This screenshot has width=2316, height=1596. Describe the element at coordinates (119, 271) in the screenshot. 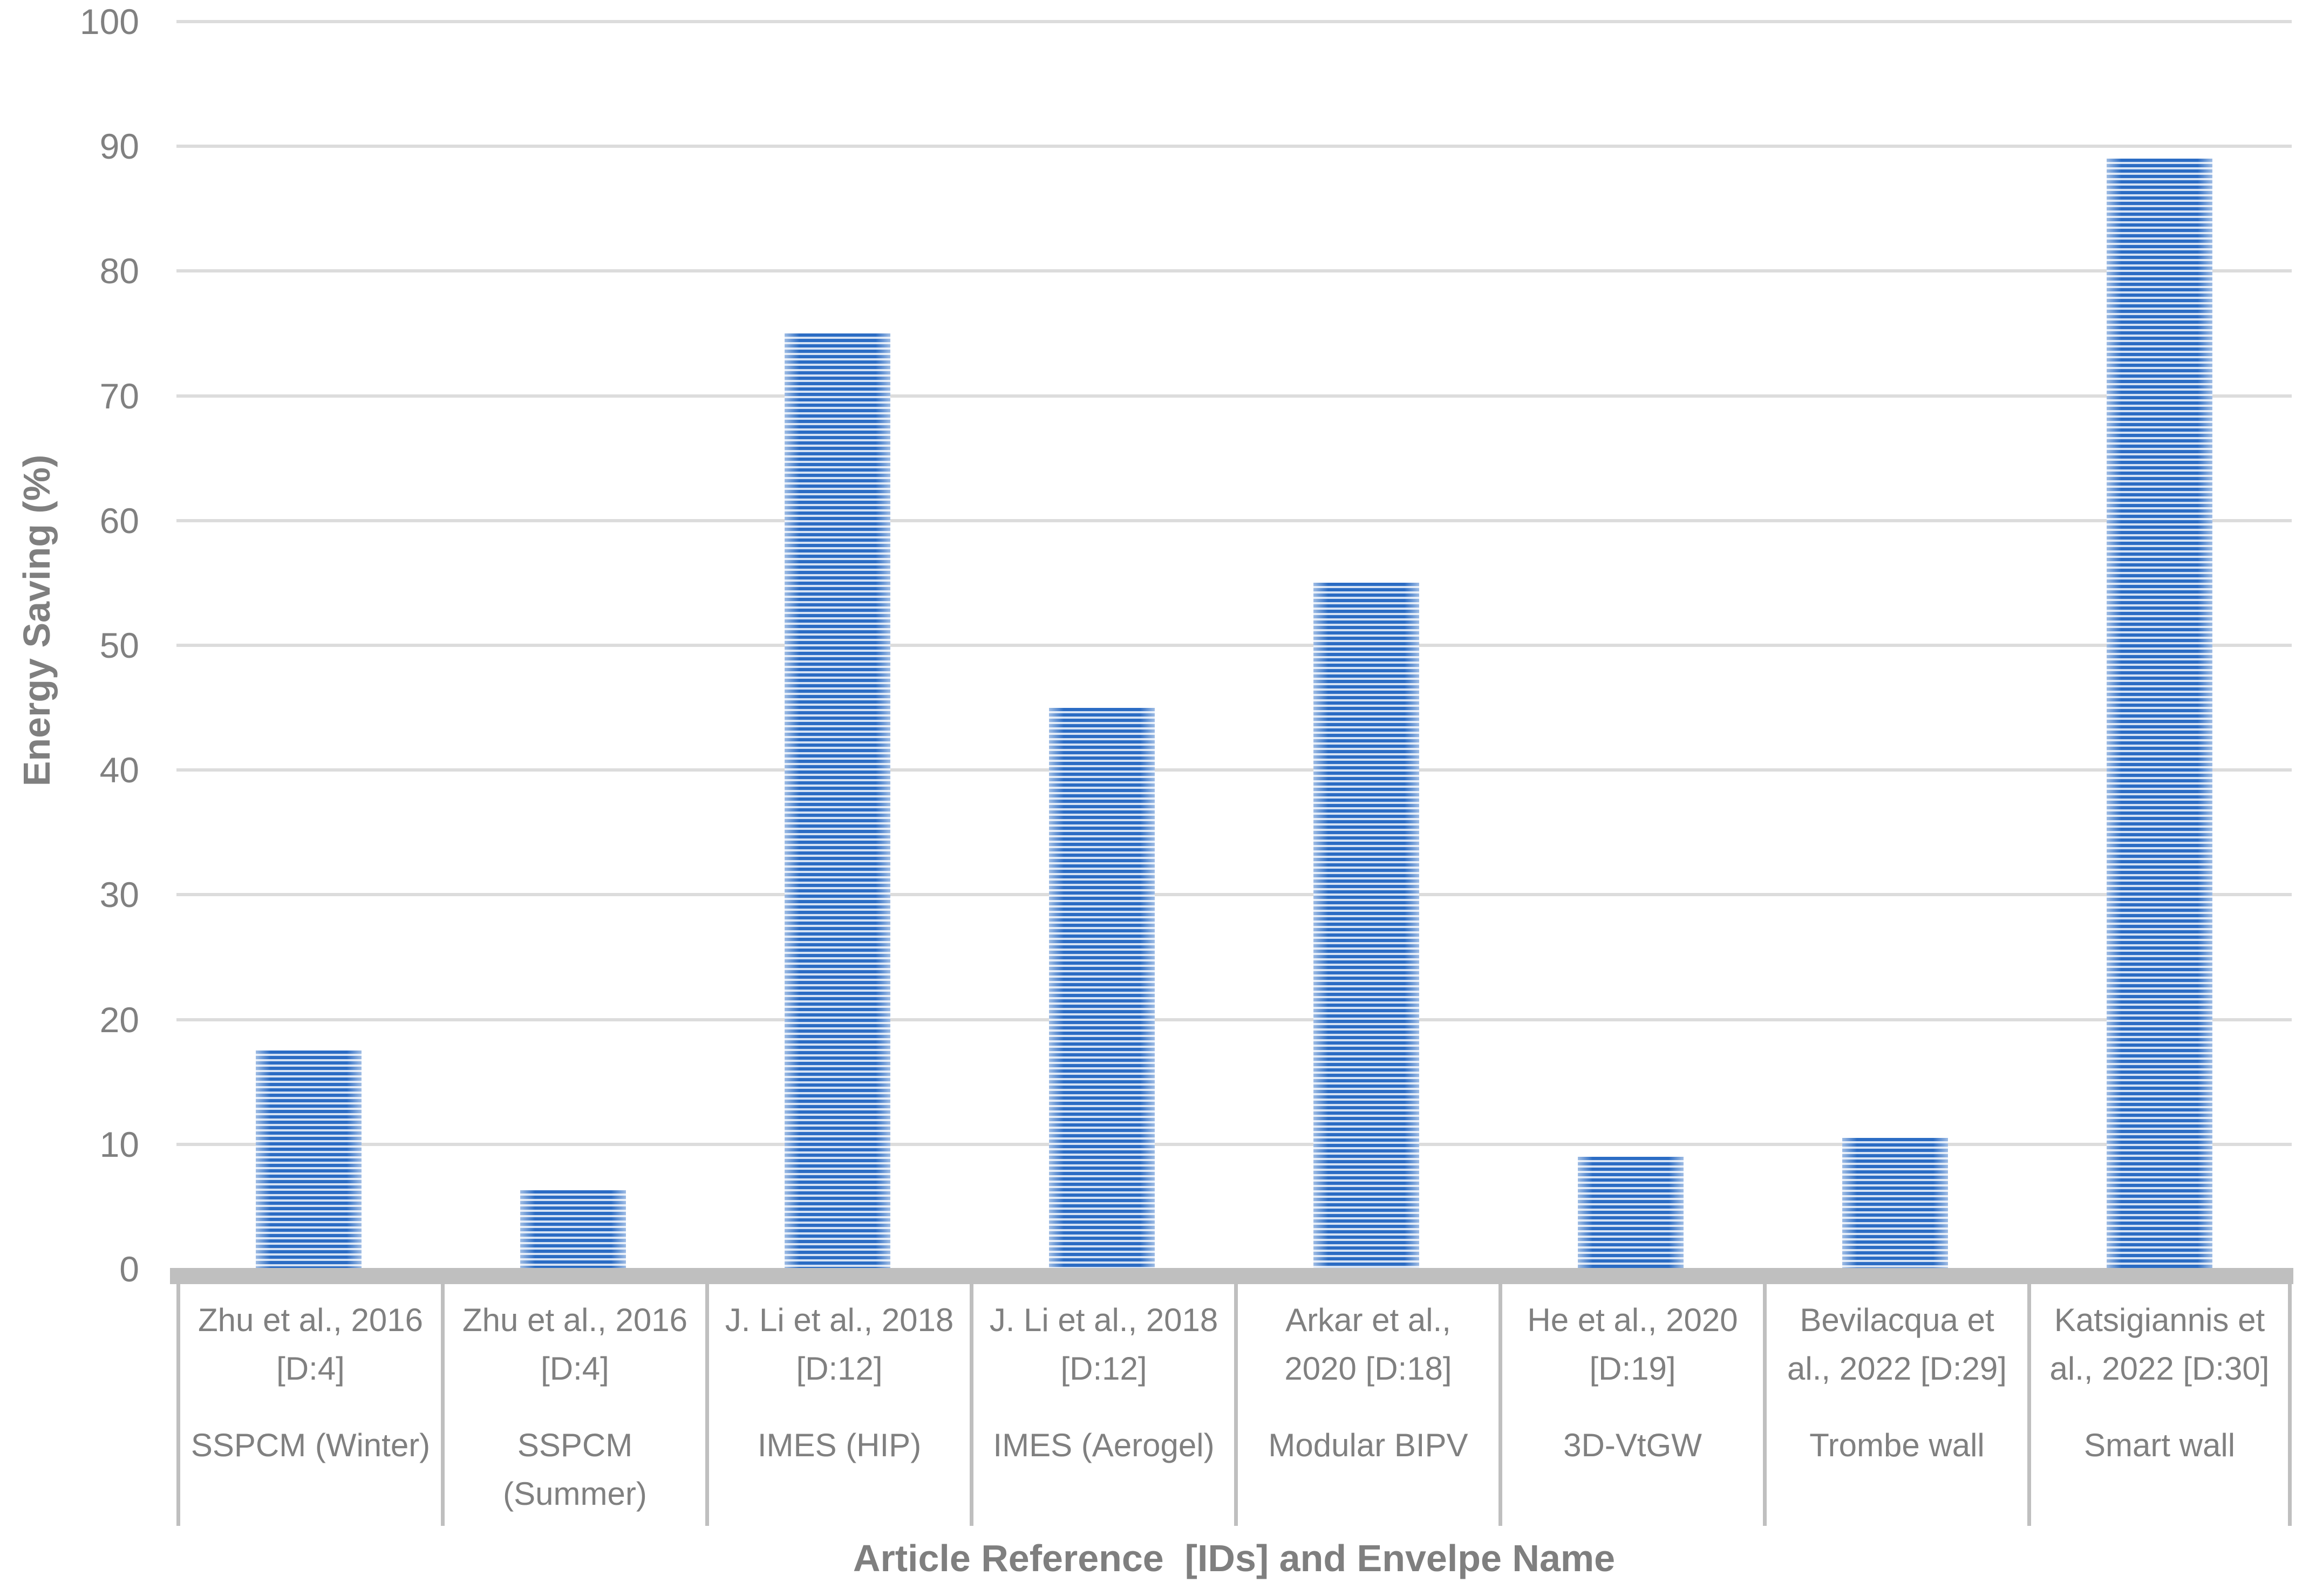

I see `y-tick-label: 80` at that location.